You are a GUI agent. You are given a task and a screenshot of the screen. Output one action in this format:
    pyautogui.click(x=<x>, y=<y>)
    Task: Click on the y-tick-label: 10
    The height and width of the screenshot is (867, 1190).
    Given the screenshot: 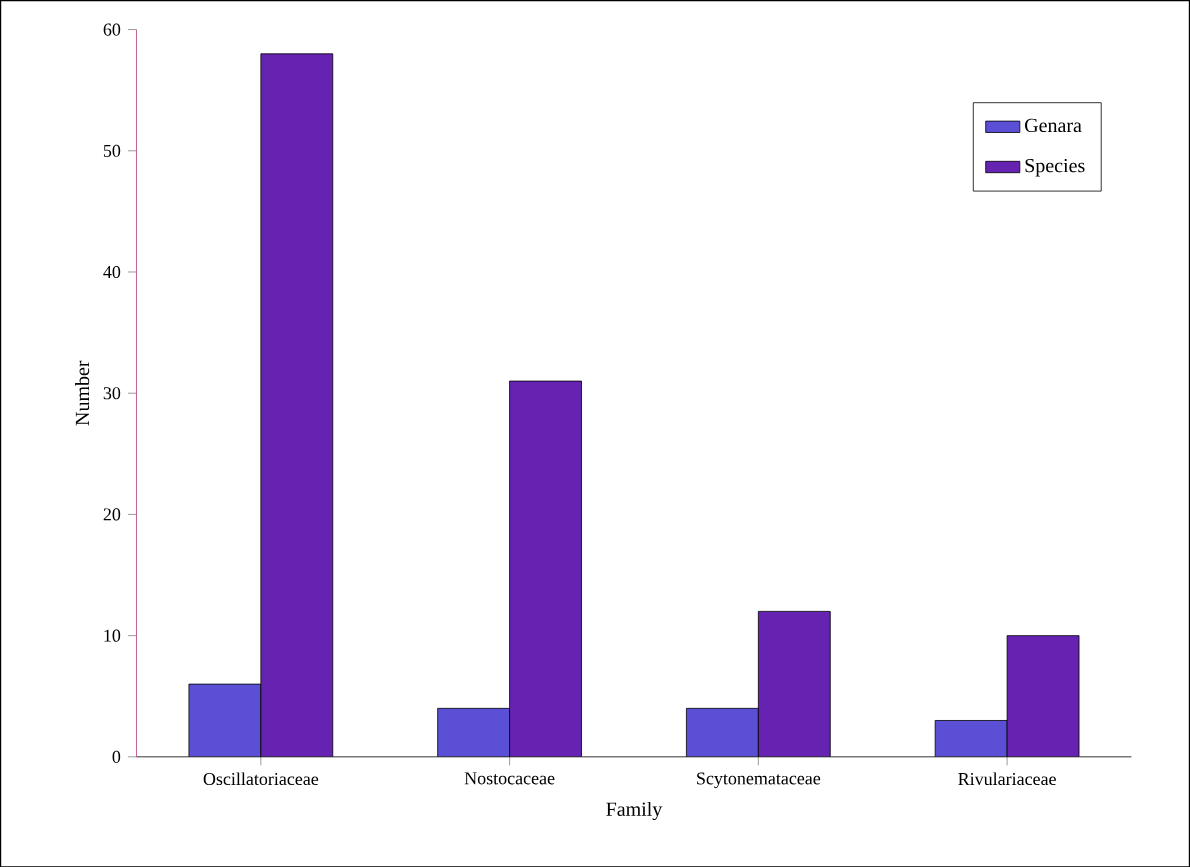 What is the action you would take?
    pyautogui.click(x=112, y=635)
    